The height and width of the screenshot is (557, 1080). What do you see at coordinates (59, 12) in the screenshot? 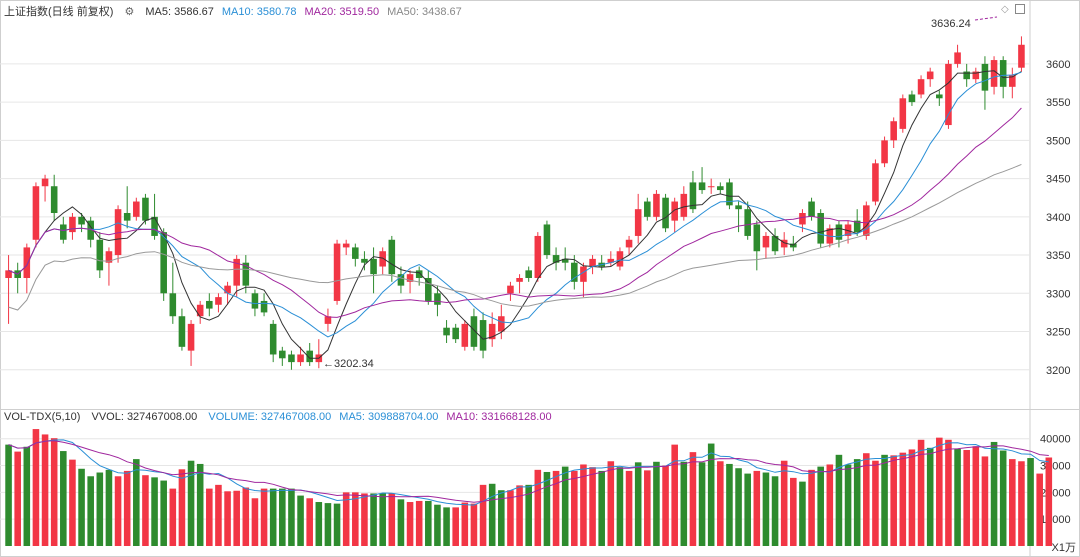
I see `index-name: 上证指数(日线 前复权)` at bounding box center [59, 12].